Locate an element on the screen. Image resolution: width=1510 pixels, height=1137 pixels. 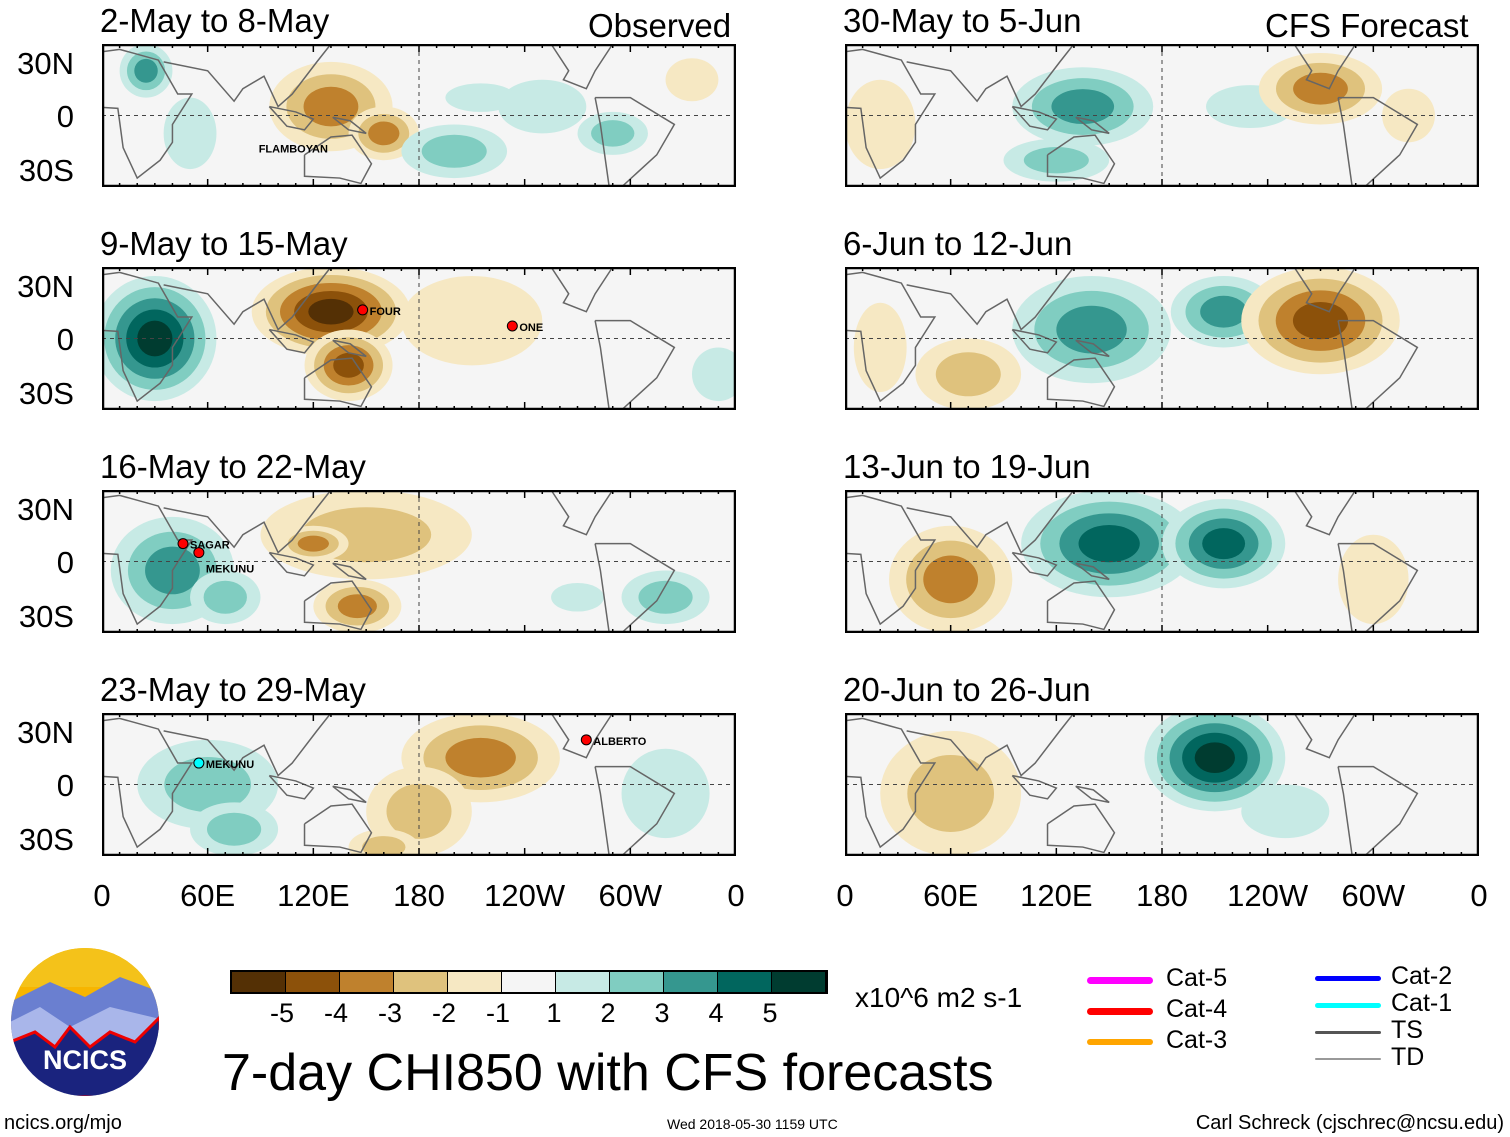
legend-label: Cat-4 is located at coordinates (1197, 1009).